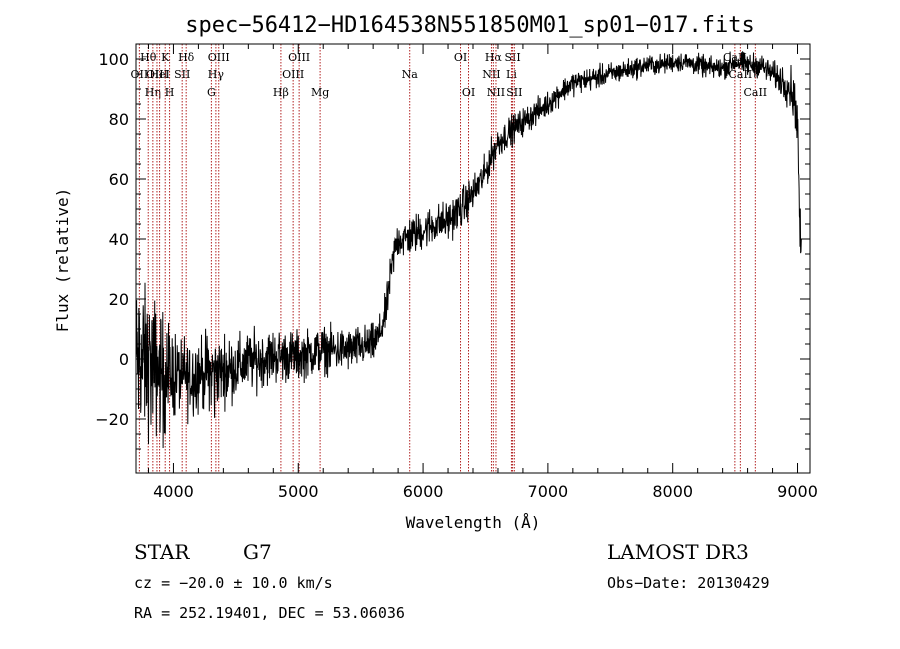  What do you see at coordinates (410, 74) in the screenshot?
I see `ref-line-label-16: Na` at bounding box center [410, 74].